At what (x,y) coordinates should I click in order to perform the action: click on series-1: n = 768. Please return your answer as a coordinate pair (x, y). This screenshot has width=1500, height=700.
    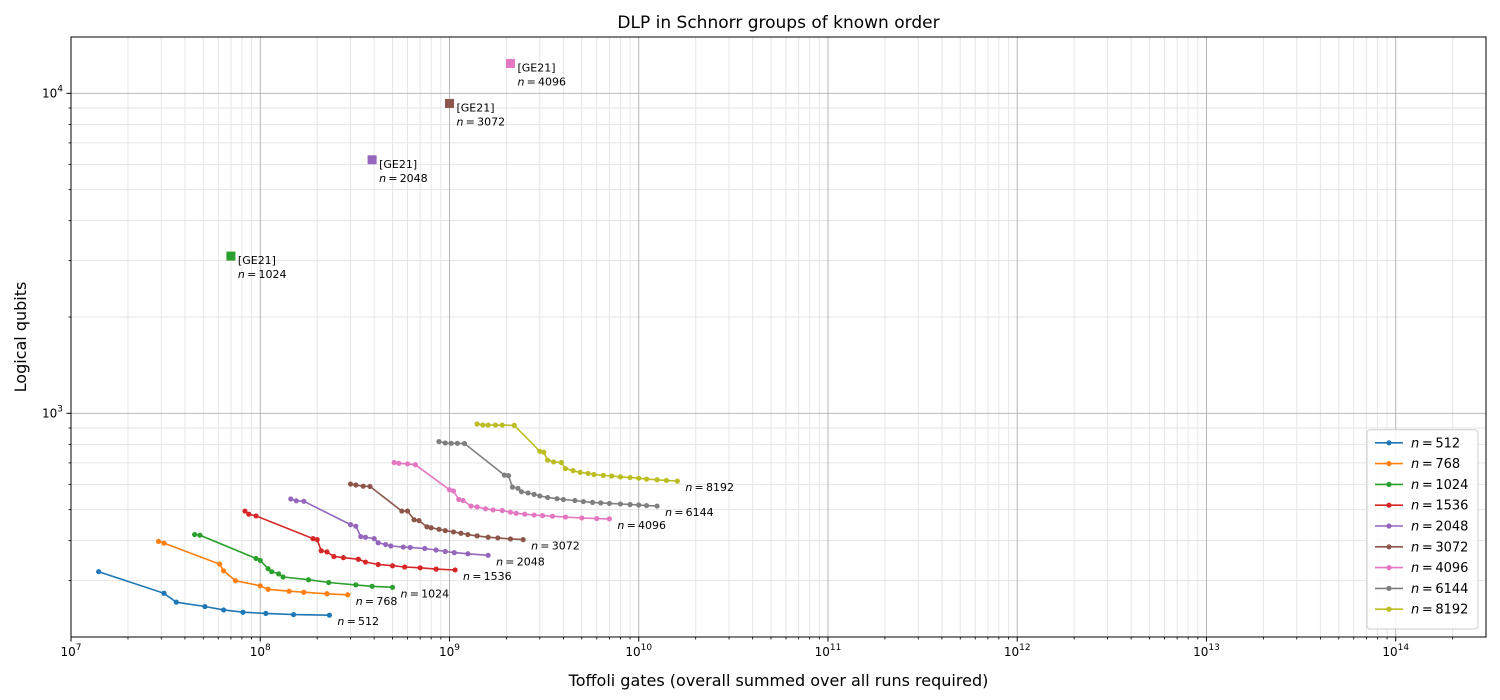
    Looking at the image, I should click on (276, 573).